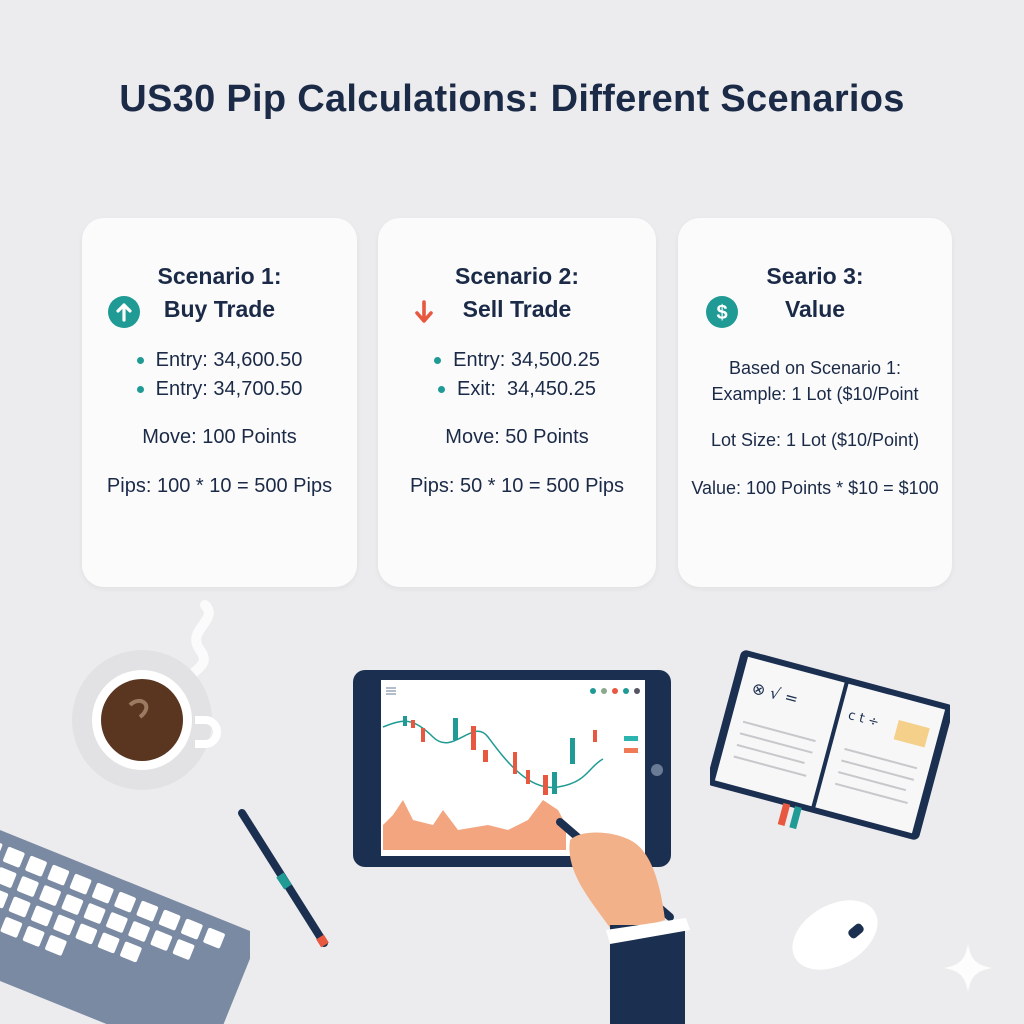 The height and width of the screenshot is (1024, 1024). What do you see at coordinates (517, 437) in the screenshot?
I see `move-text: Move: 50 Points` at bounding box center [517, 437].